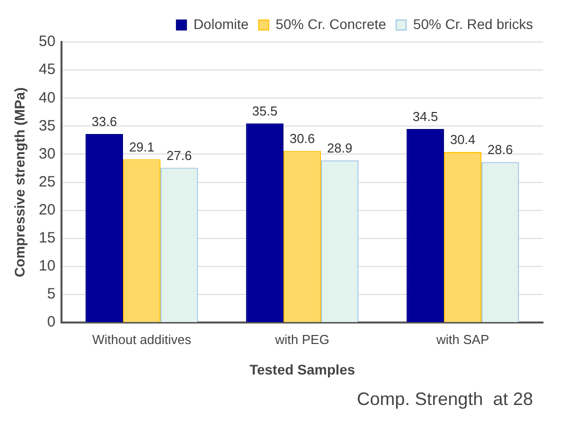 The width and height of the screenshot is (561, 426). Describe the element at coordinates (47, 69) in the screenshot. I see `y-tick-label: 45` at that location.